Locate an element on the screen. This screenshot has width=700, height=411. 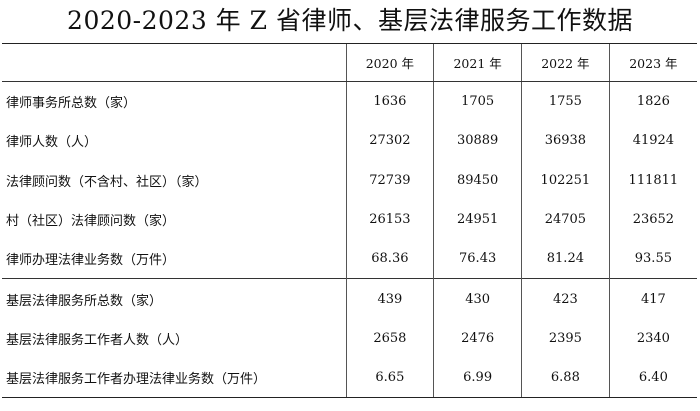
header-row: 2020 年 2021 年 2022 年 2023 年 is located at coordinates (349, 62).